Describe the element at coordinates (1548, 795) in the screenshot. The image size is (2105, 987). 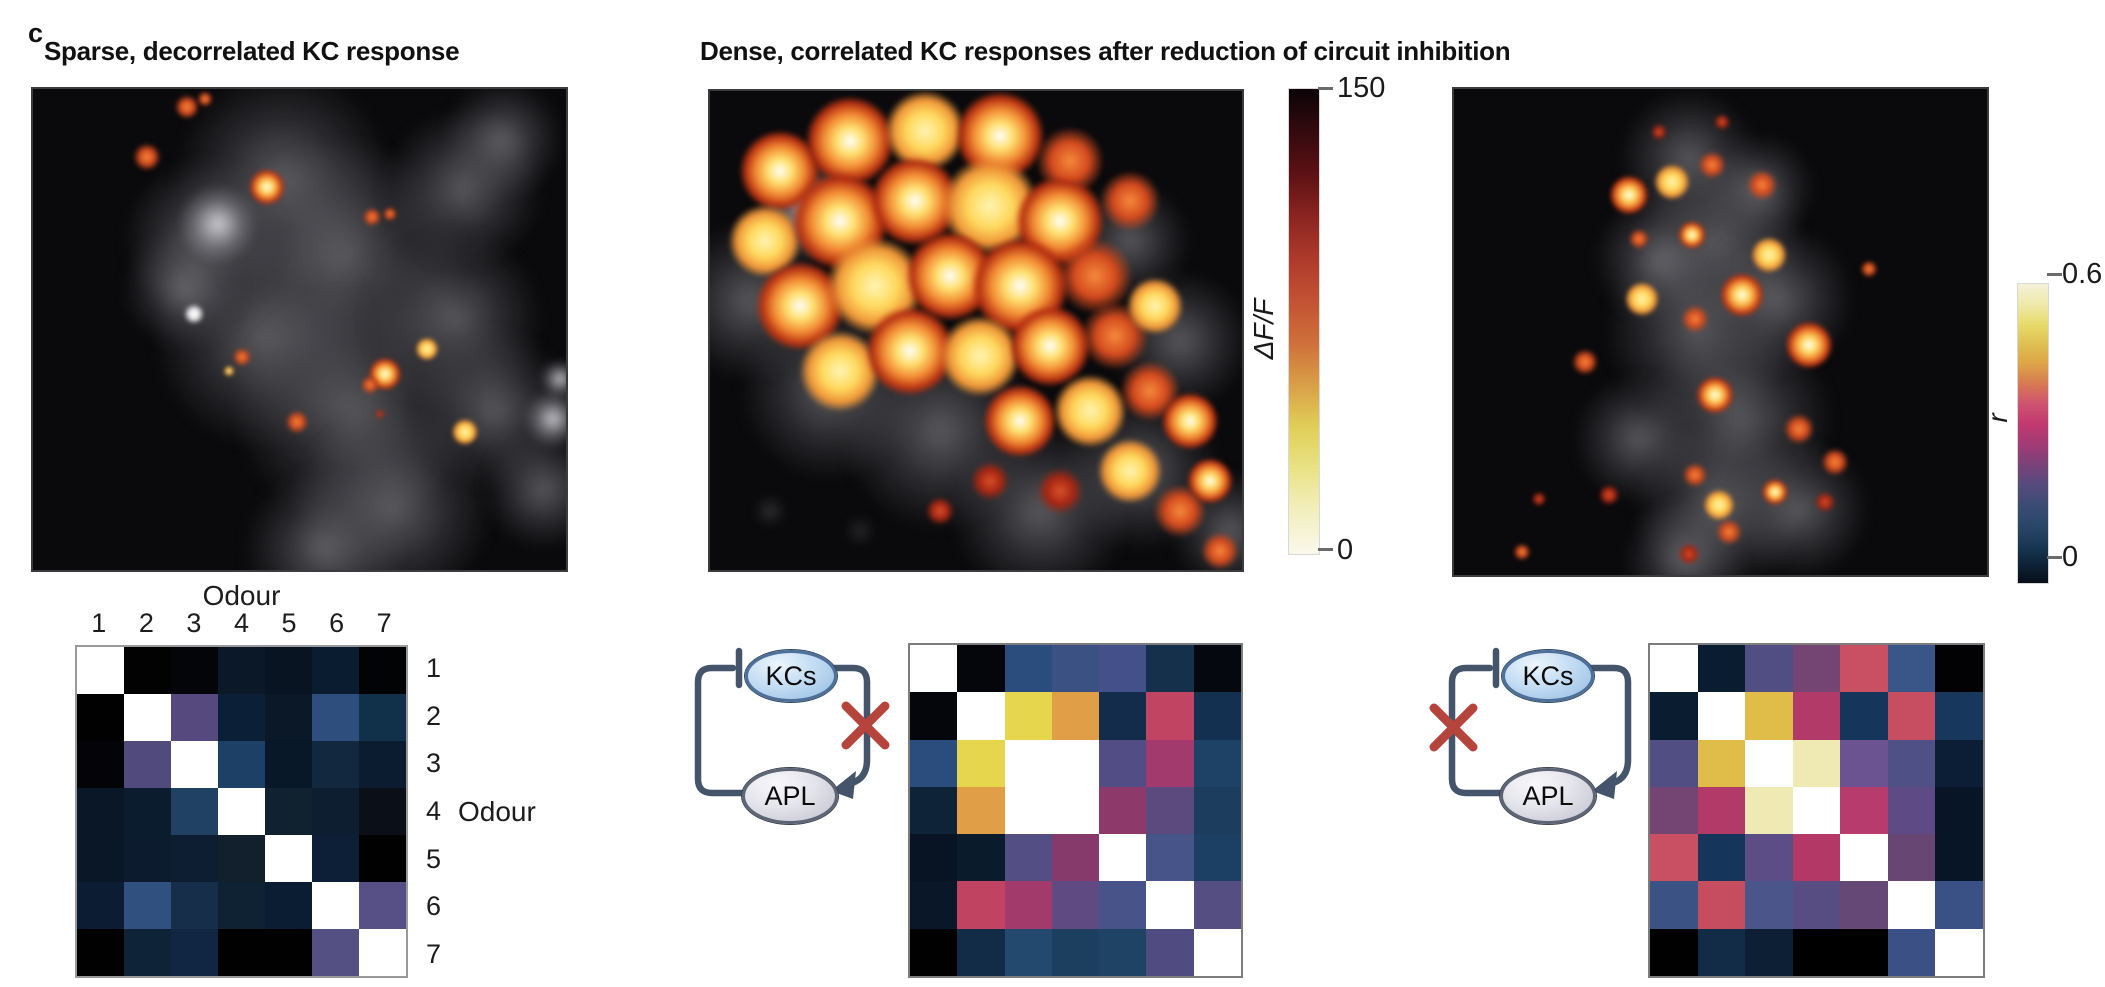
I see `apl-label: APL` at that location.